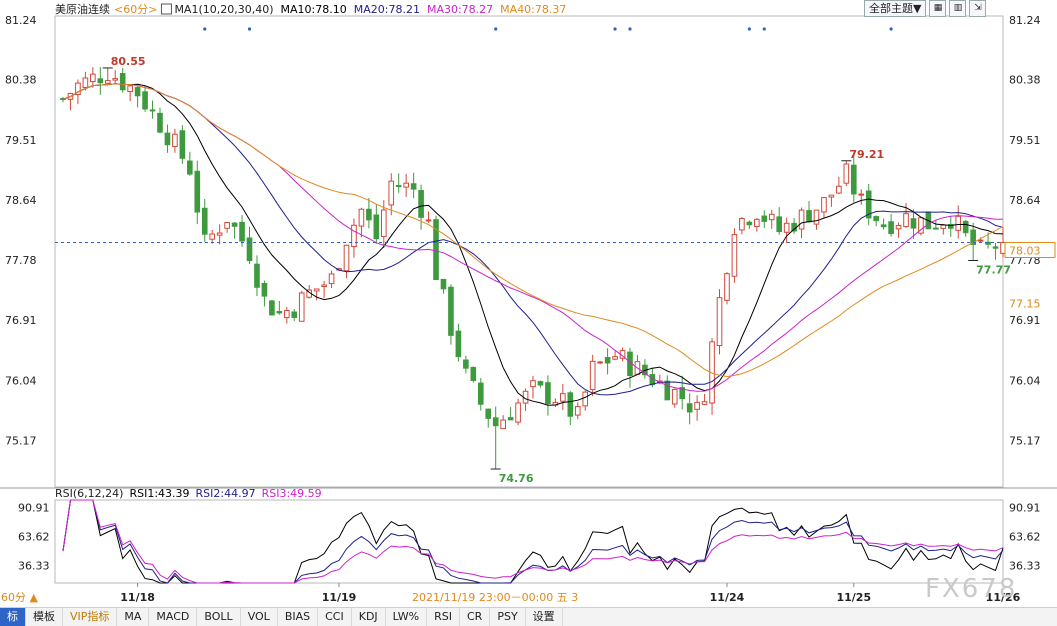 Image resolution: width=1057 pixels, height=626 pixels. What do you see at coordinates (173, 617) in the screenshot?
I see `toolbar-item-4: MACD` at bounding box center [173, 617].